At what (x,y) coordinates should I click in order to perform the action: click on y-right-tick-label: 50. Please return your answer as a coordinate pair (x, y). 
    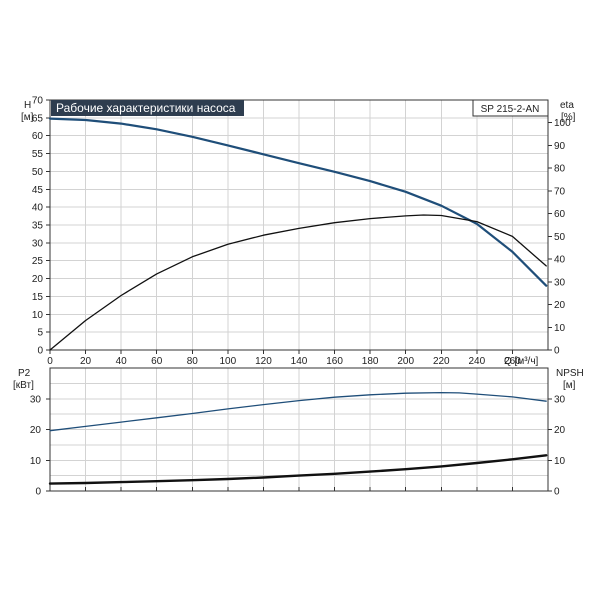
    Looking at the image, I should click on (560, 237).